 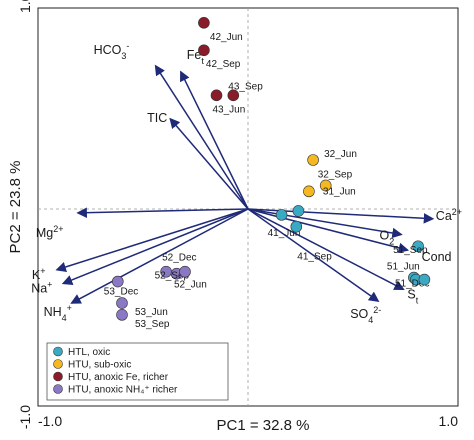 What do you see at coordinates (281, 215) in the screenshot?
I see `point-41-jun` at bounding box center [281, 215].